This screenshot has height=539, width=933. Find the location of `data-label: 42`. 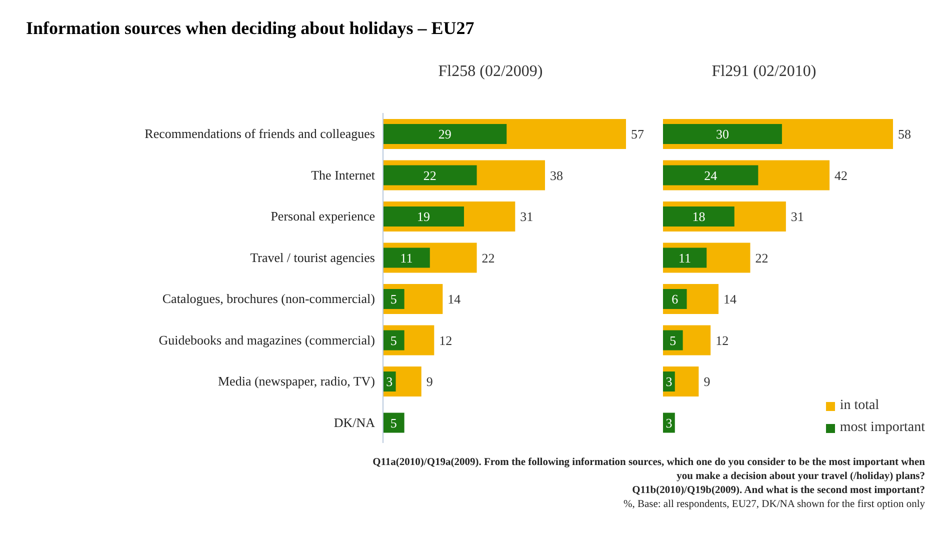

data-label: 42 is located at coordinates (841, 175).